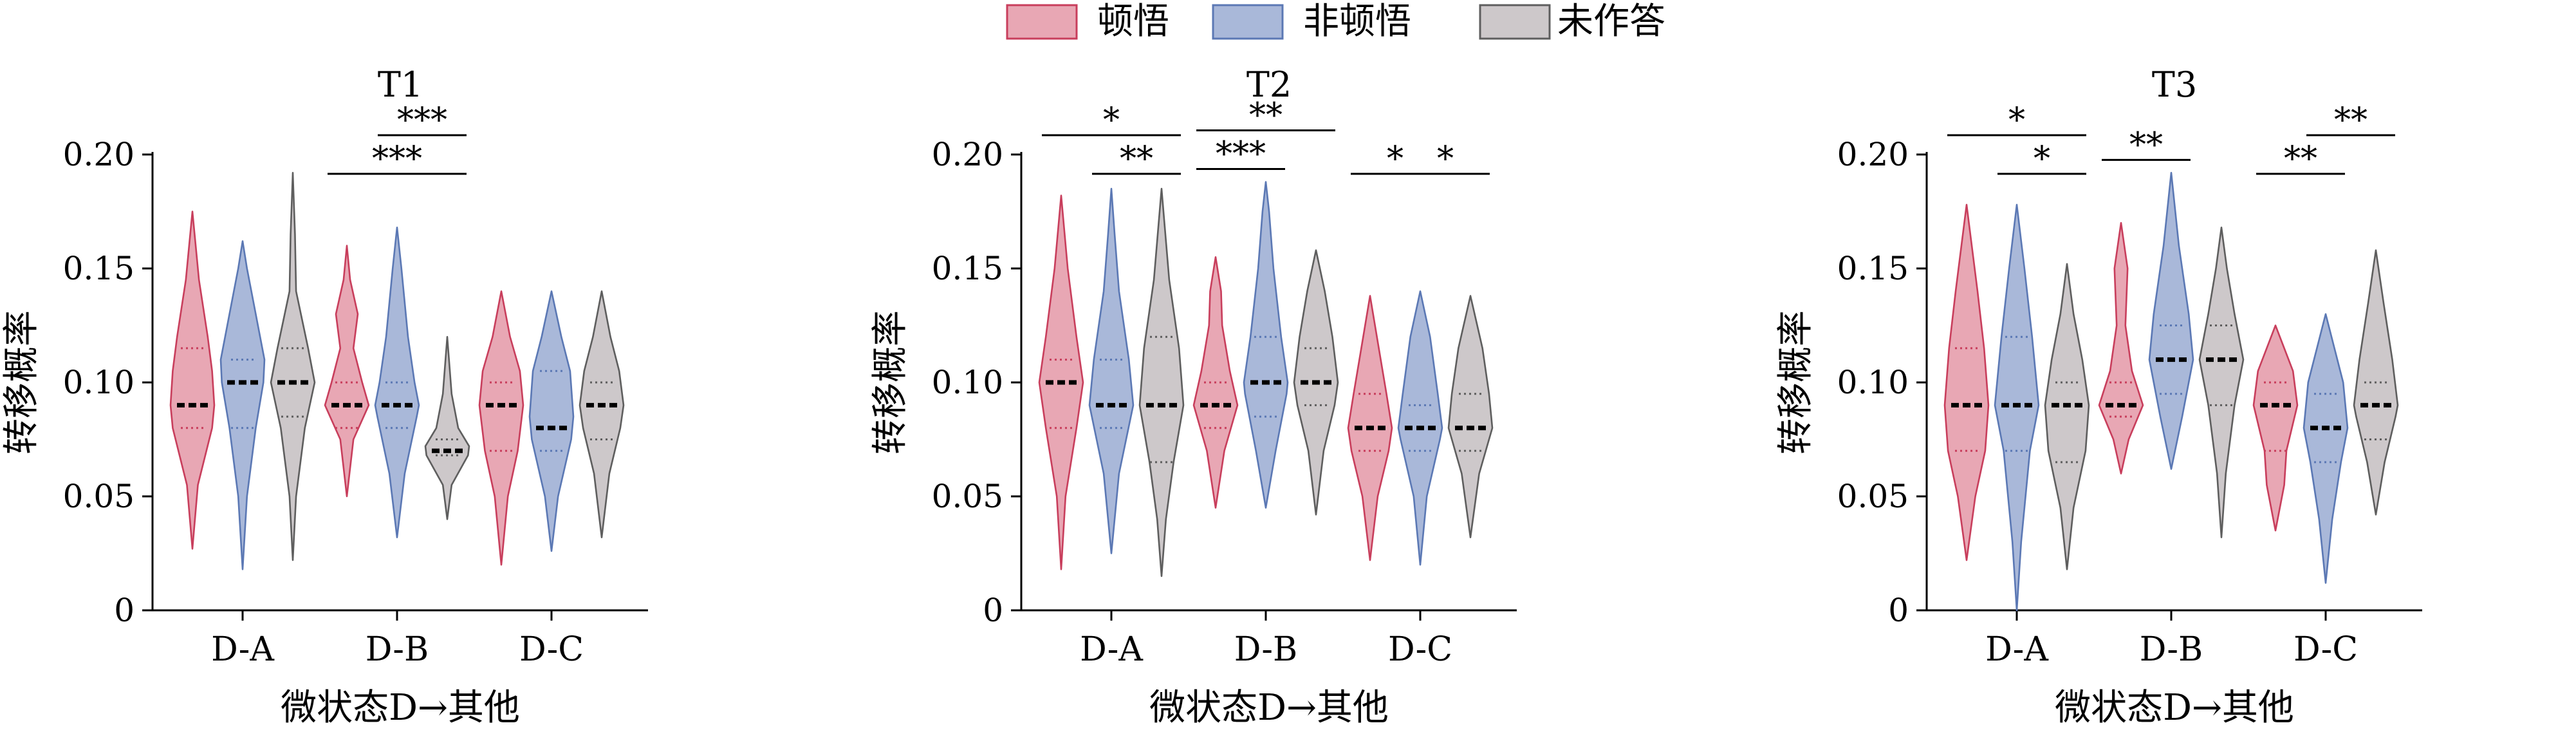 Image resolution: width=2576 pixels, height=732 pixels. What do you see at coordinates (1515, 22) in the screenshot?
I see `legend-no-answer-swatch` at bounding box center [1515, 22].